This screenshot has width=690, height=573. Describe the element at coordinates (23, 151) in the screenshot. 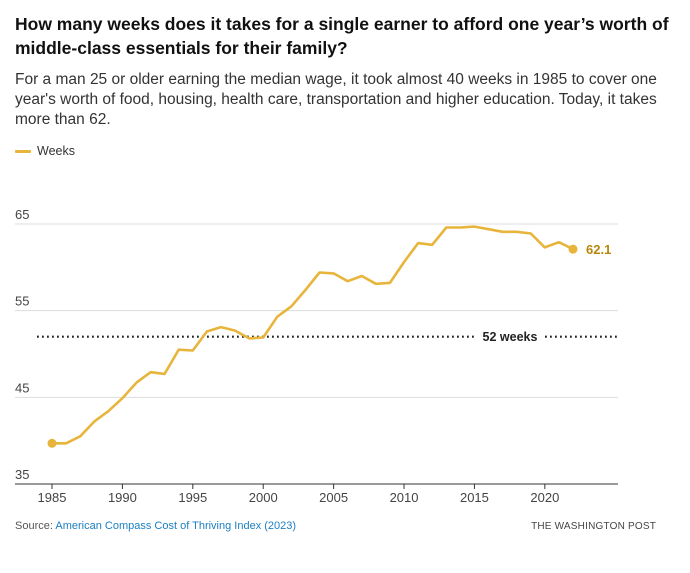

I see `legend-line-swatch` at that location.